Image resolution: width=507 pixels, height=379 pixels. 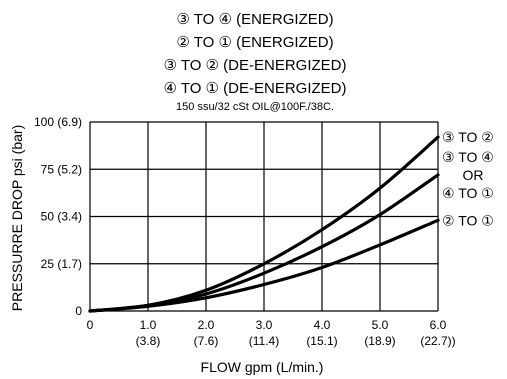 What do you see at coordinates (61, 264) in the screenshot?
I see `y-tick-label: 25 (1.7)` at bounding box center [61, 264].